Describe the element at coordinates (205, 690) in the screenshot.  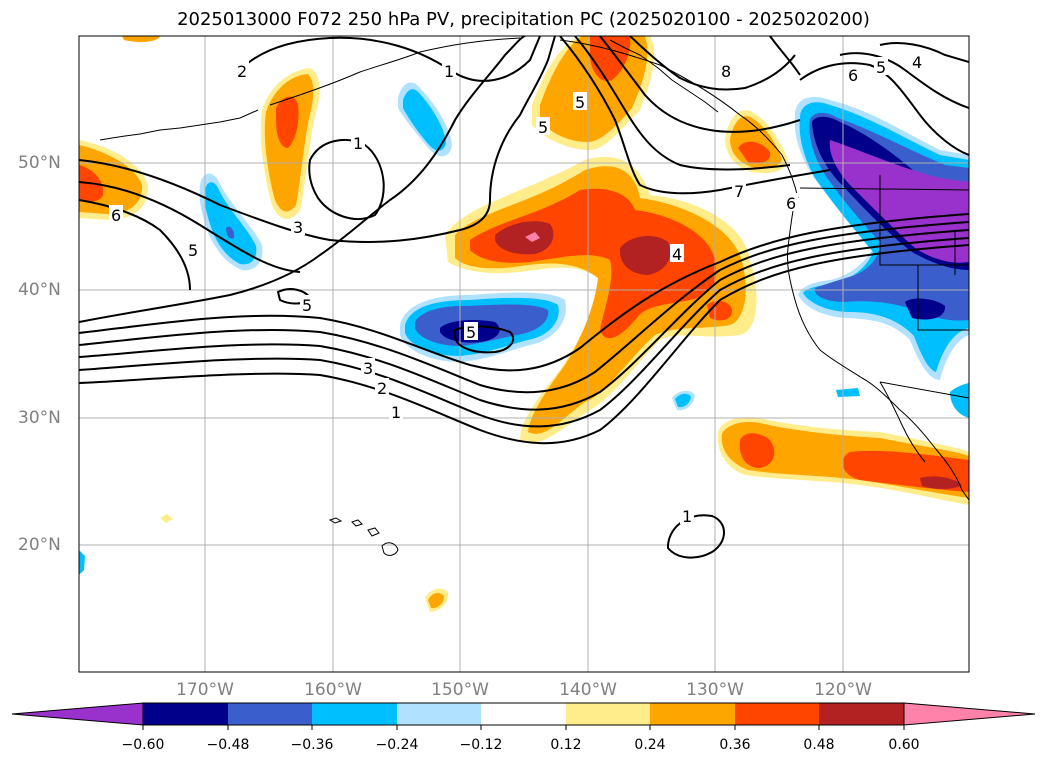
I see `lon-label: 170°W` at that location.